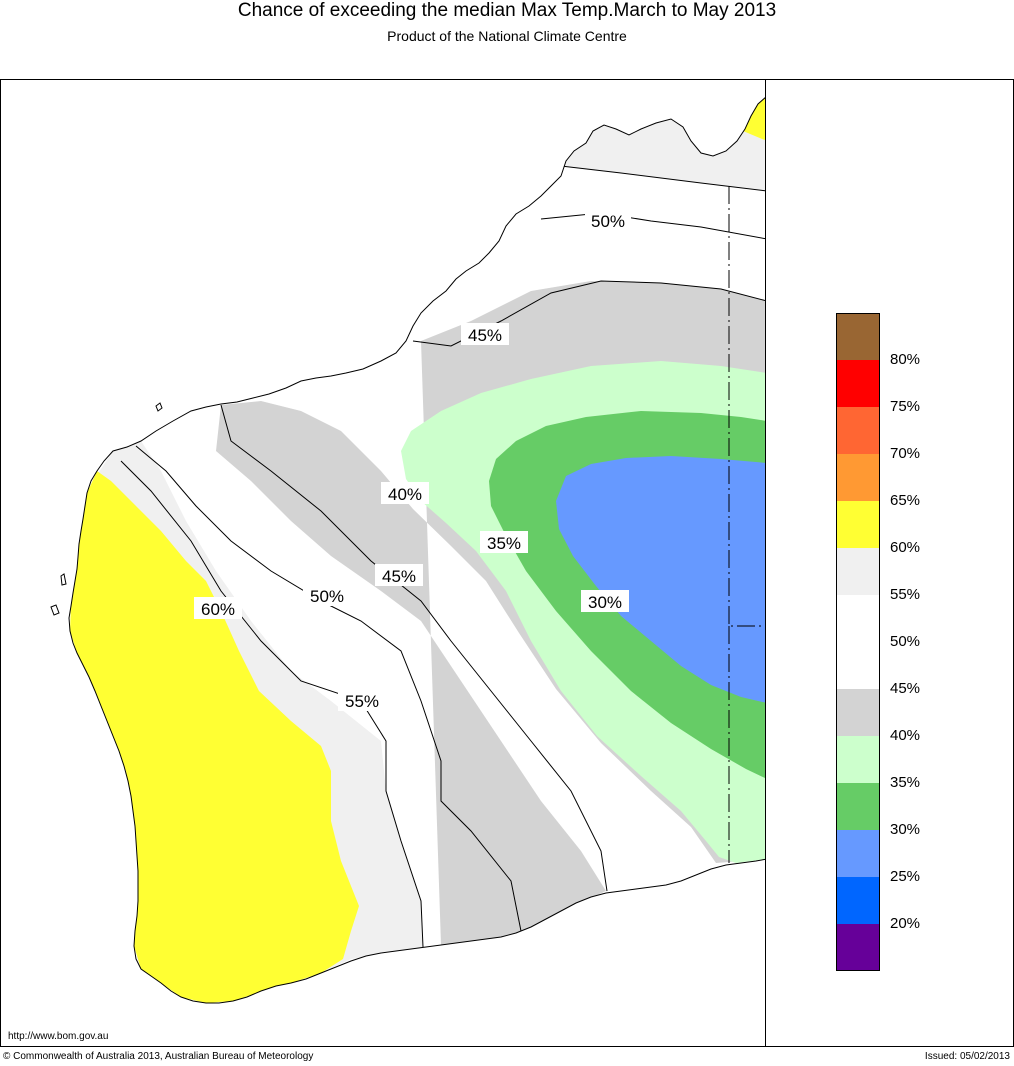 This screenshot has width=1014, height=1066. I want to click on legend-label: 70%, so click(905, 453).